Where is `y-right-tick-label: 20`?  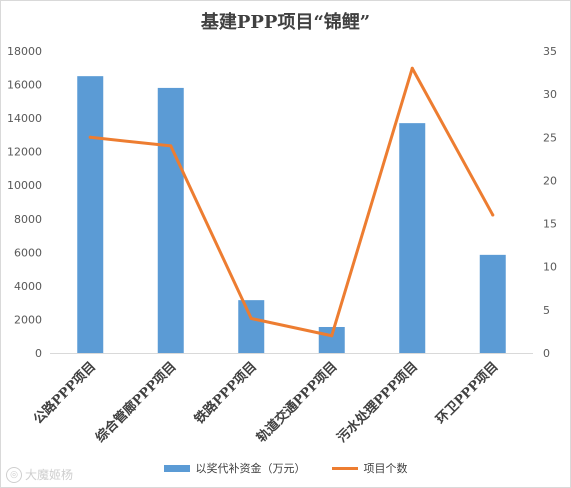
y-right-tick-label: 20 is located at coordinates (550, 180).